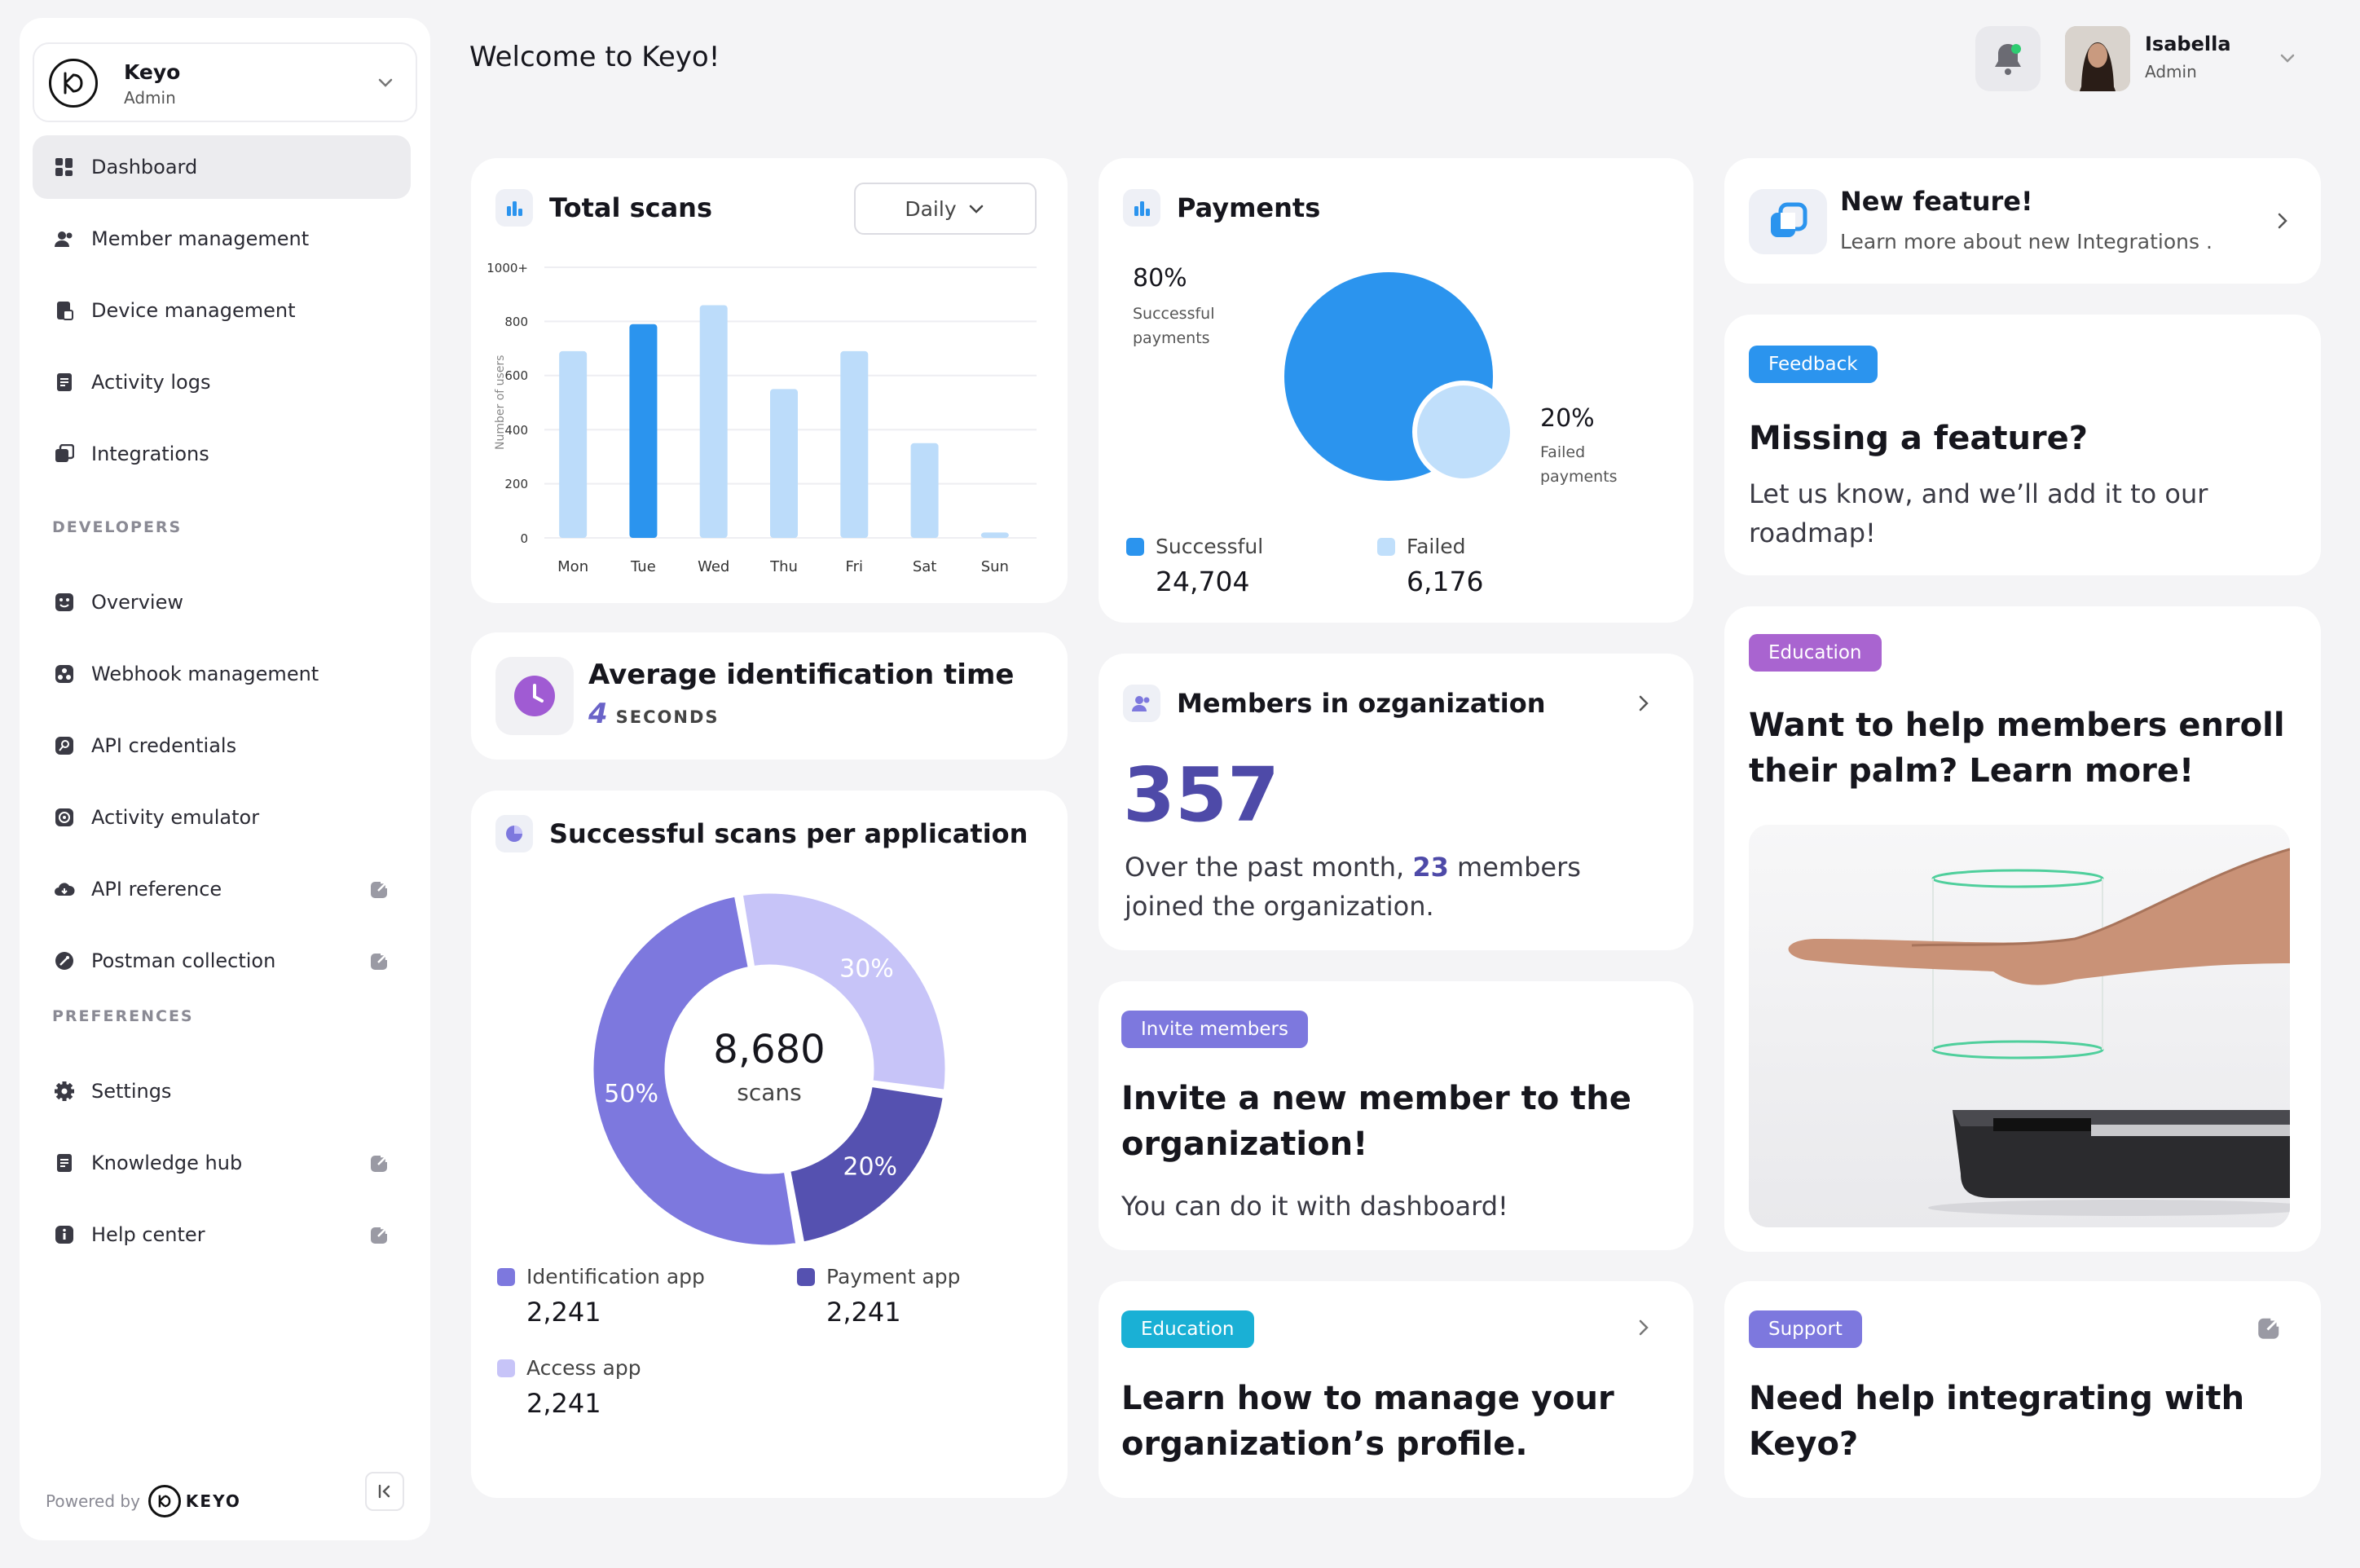 The height and width of the screenshot is (1568, 2360). Describe the element at coordinates (1141, 208) in the screenshot. I see `bar-chart-icon` at that location.